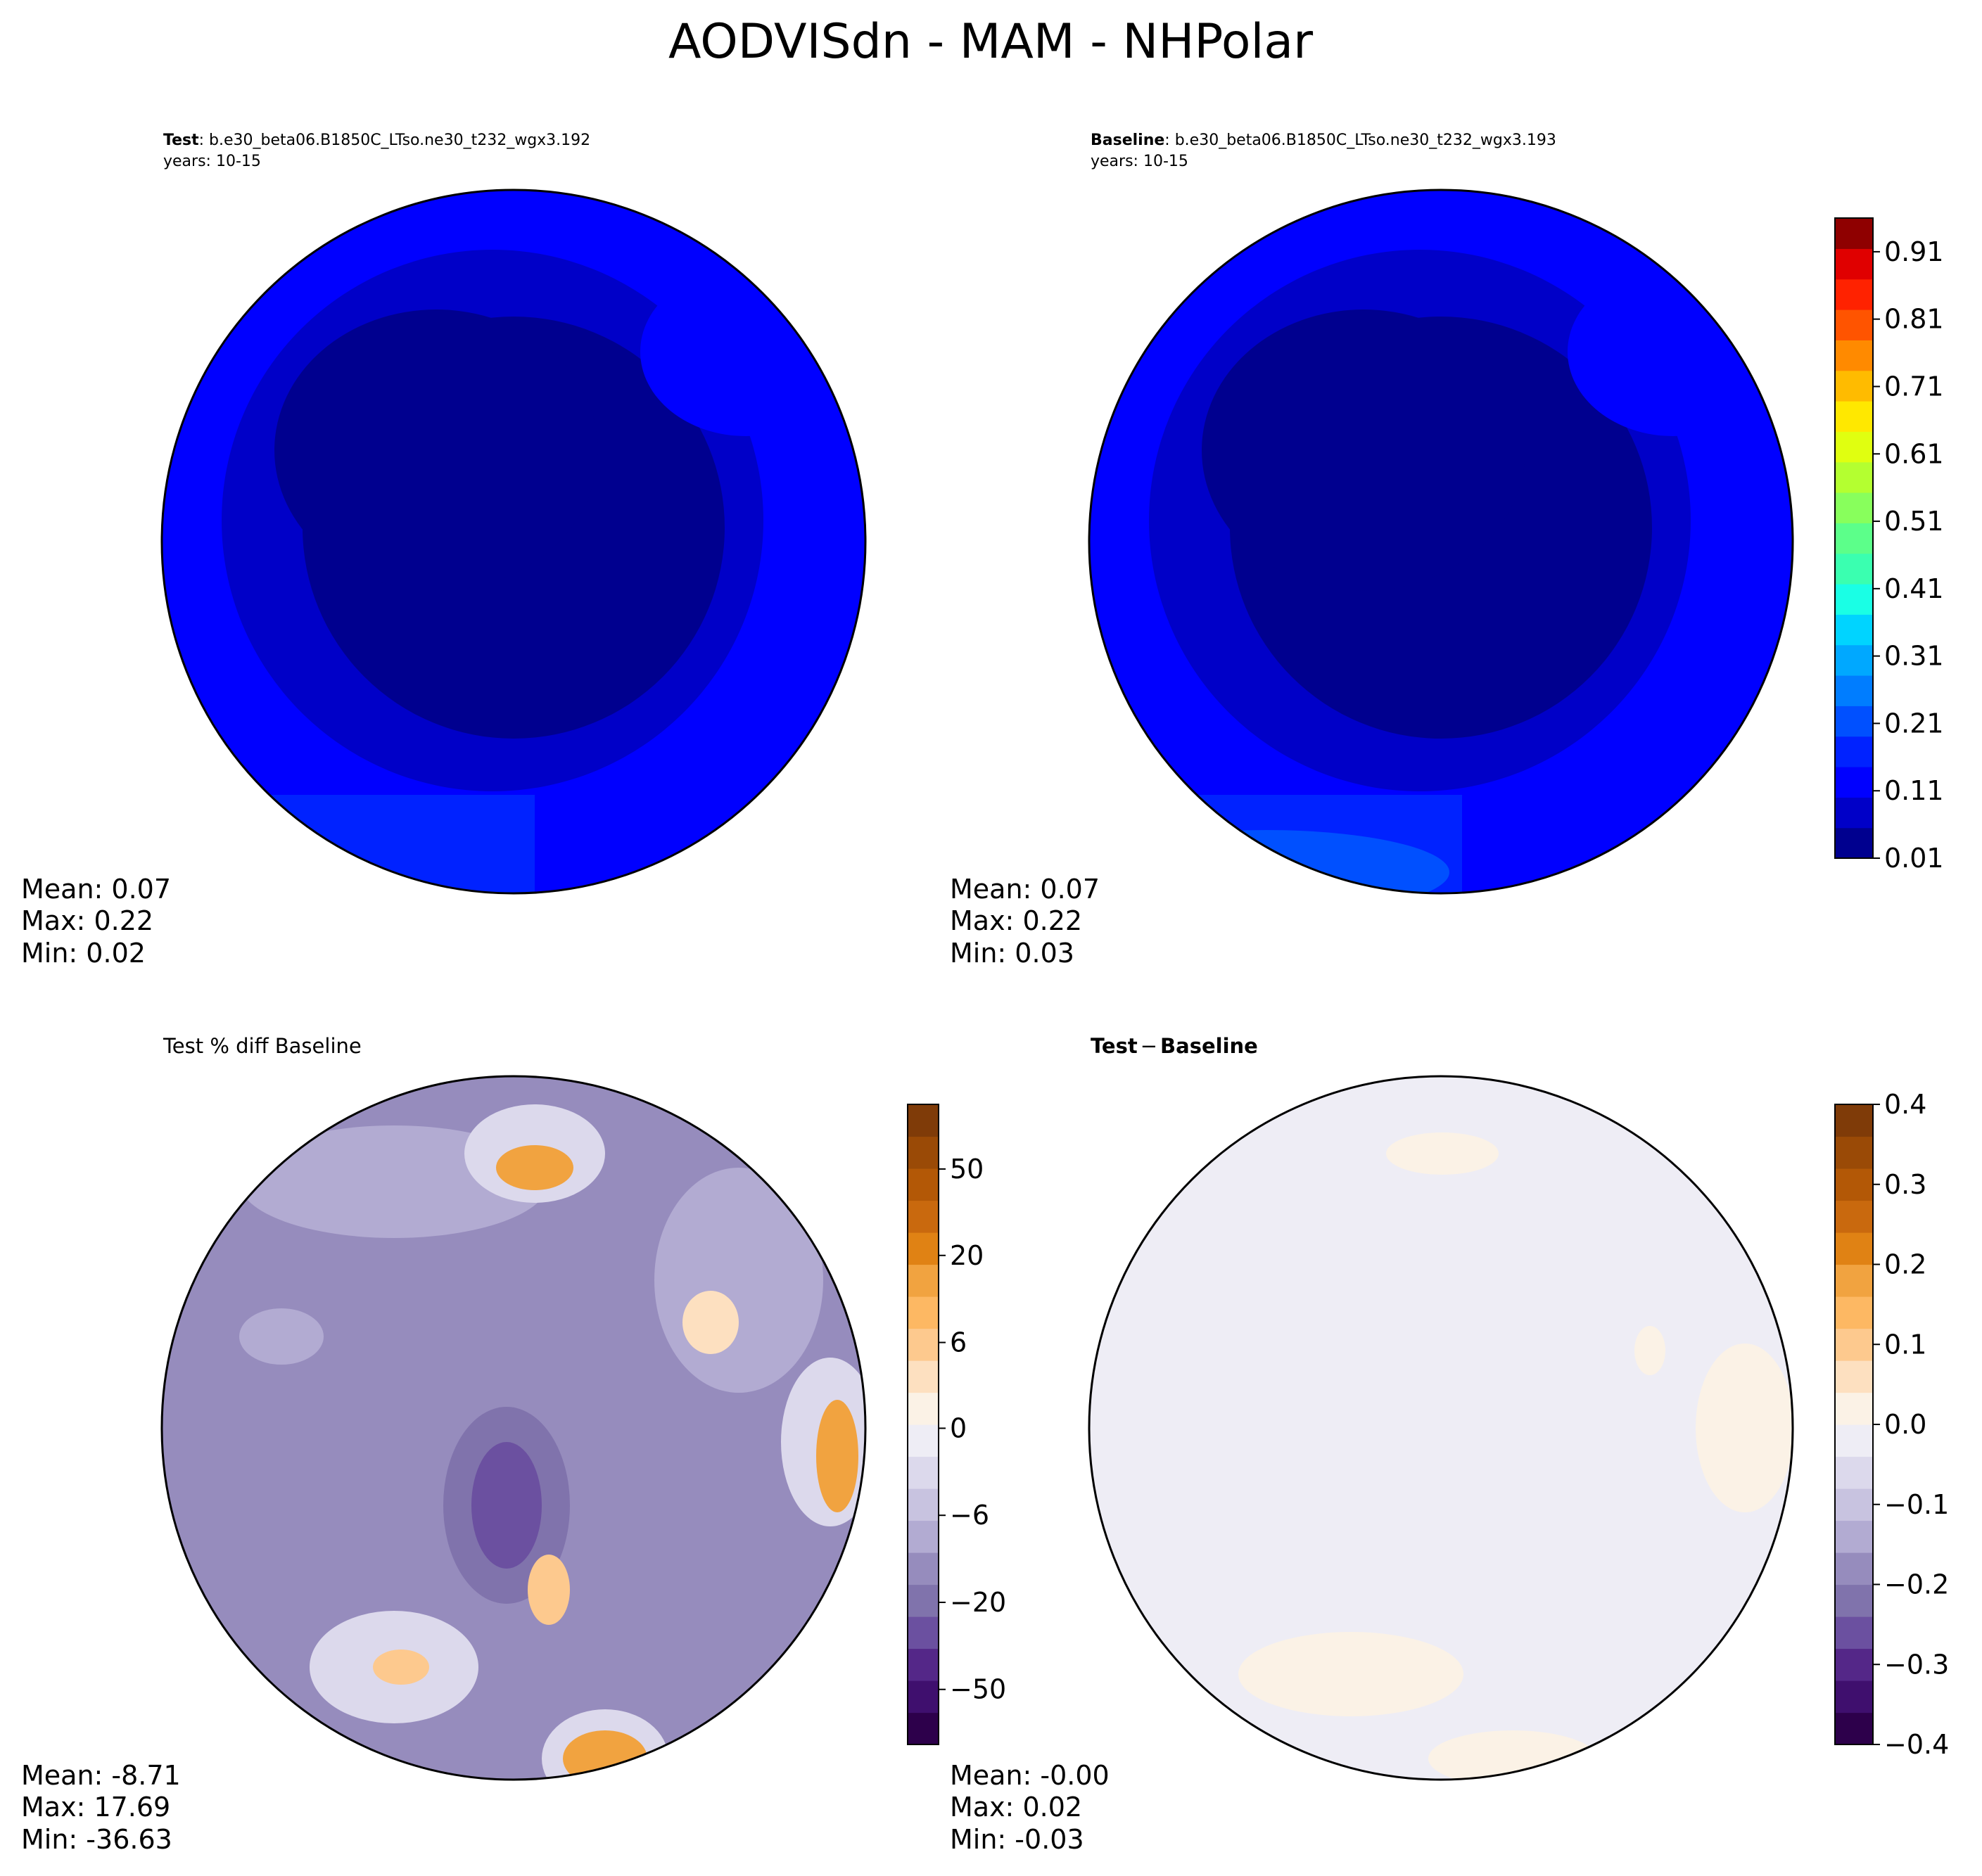 Image resolution: width=1982 pixels, height=1876 pixels. What do you see at coordinates (1012, 954) in the screenshot?
I see `baseline-min: Min: 0.03` at bounding box center [1012, 954].